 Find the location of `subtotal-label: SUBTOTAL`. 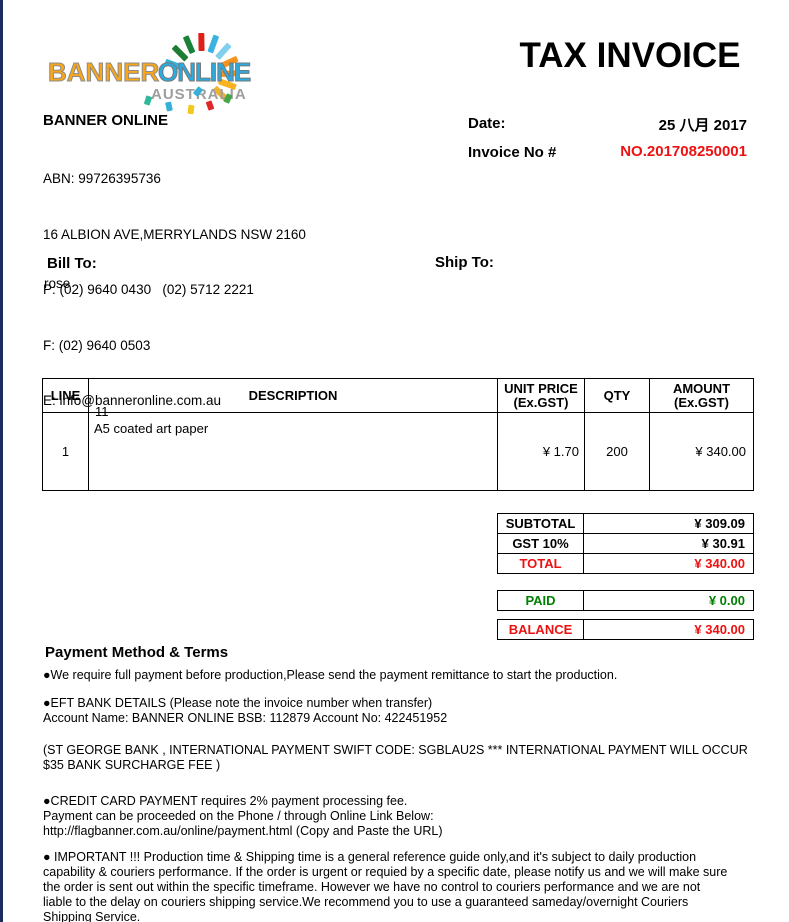

subtotal-label: SUBTOTAL is located at coordinates (540, 523).